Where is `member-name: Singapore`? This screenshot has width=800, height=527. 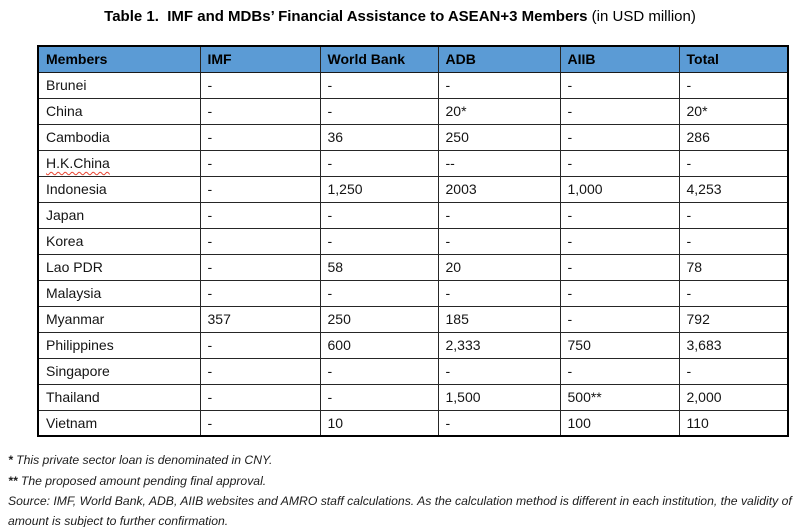 member-name: Singapore is located at coordinates (78, 371).